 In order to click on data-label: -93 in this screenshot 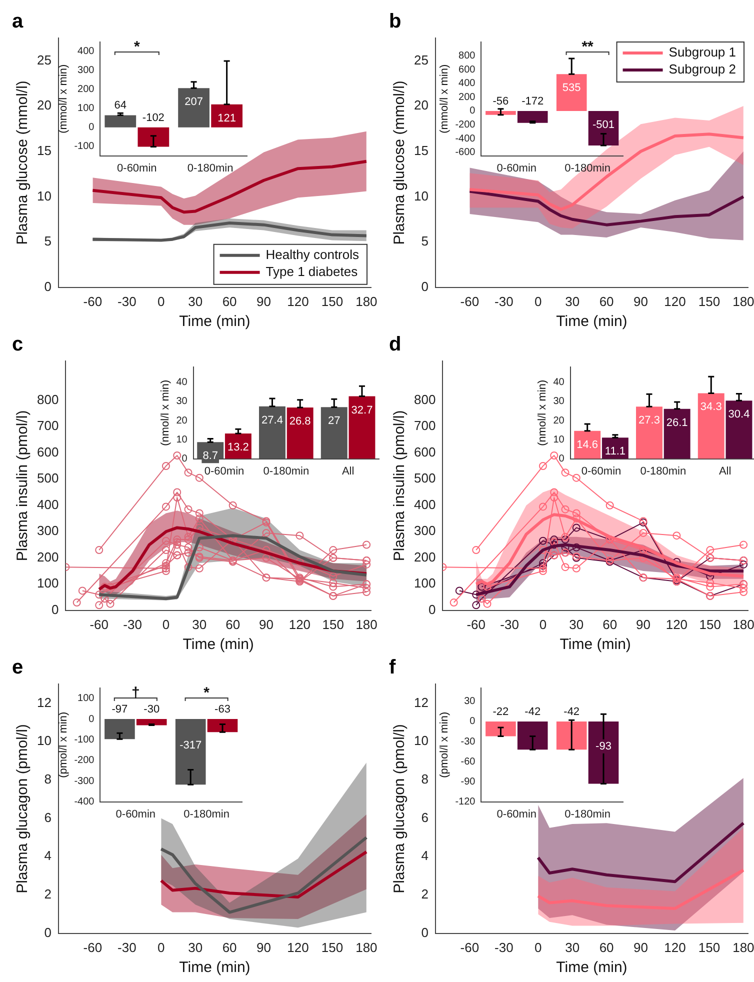, I will do `click(604, 746)`.